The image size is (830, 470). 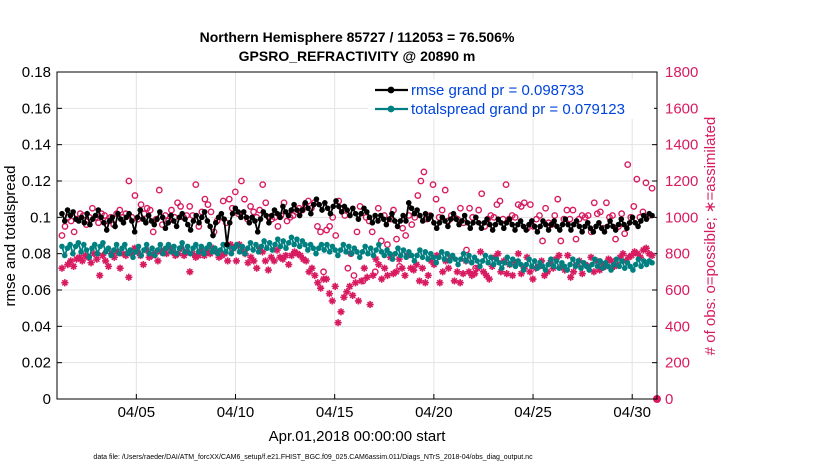 What do you see at coordinates (10, 236) in the screenshot?
I see `y-axis-left-label: rmse and totalspread` at bounding box center [10, 236].